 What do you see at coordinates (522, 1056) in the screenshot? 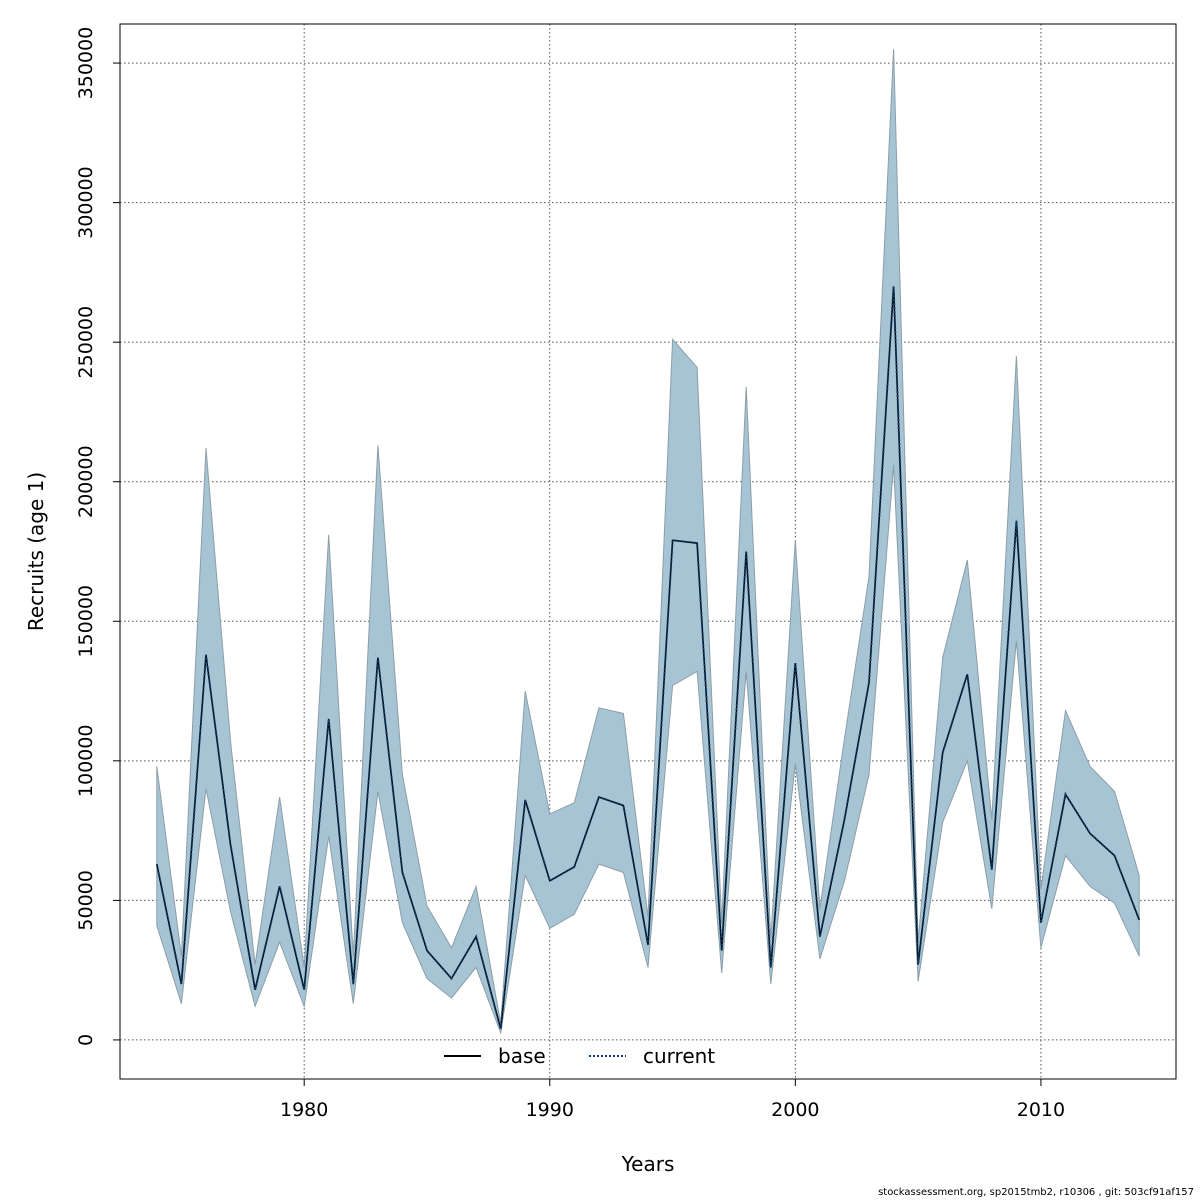
I see `legend-label-base: base` at bounding box center [522, 1056].